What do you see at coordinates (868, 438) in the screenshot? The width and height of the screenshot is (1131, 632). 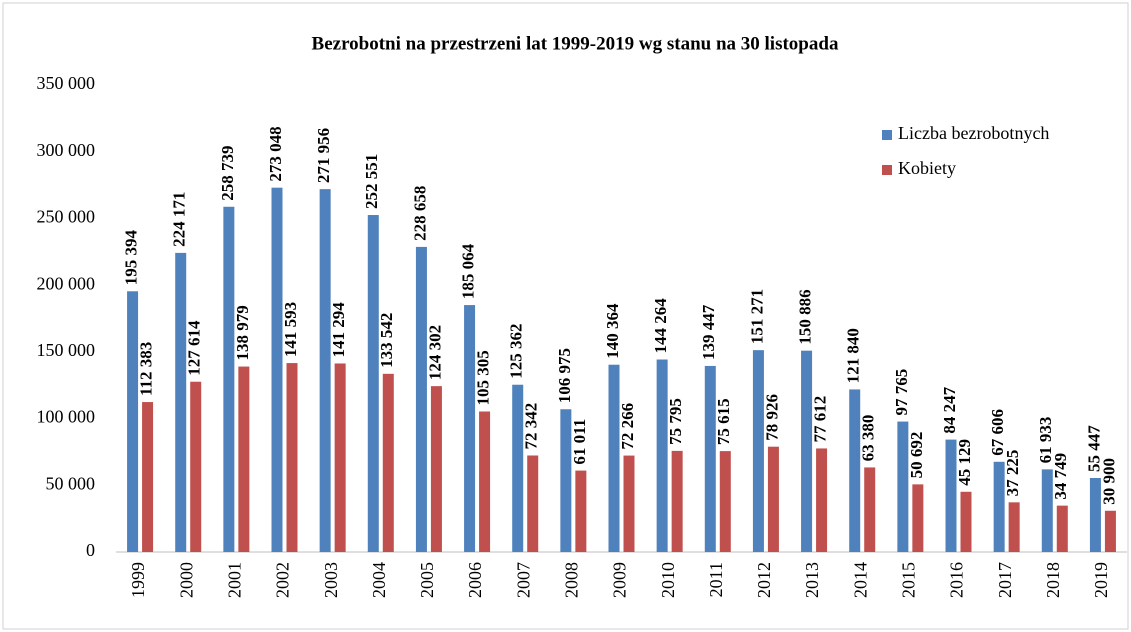 I see `value-label: 63 380` at bounding box center [868, 438].